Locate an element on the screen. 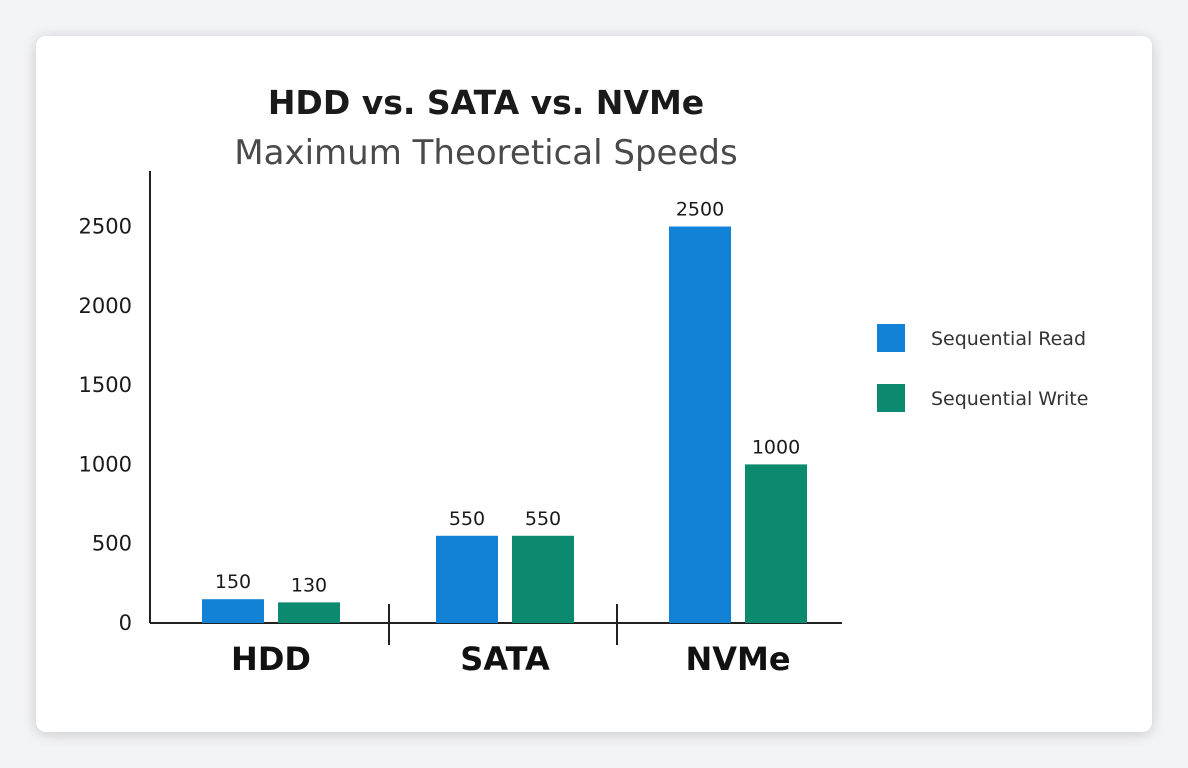  bar-nvme-write is located at coordinates (776, 543).